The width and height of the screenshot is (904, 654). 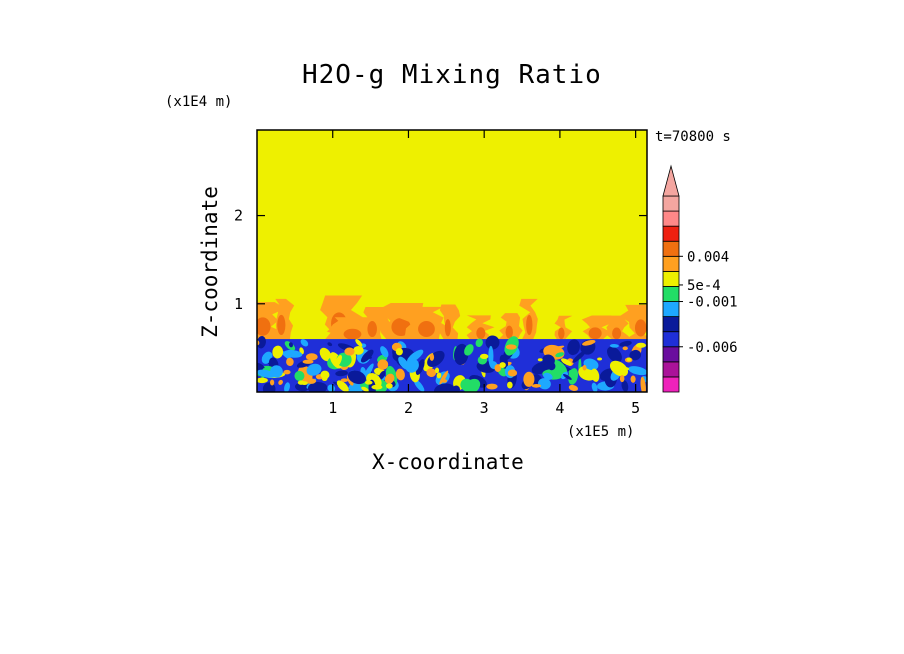 What do you see at coordinates (332, 408) in the screenshot?
I see `x-tick-label: 1` at bounding box center [332, 408].